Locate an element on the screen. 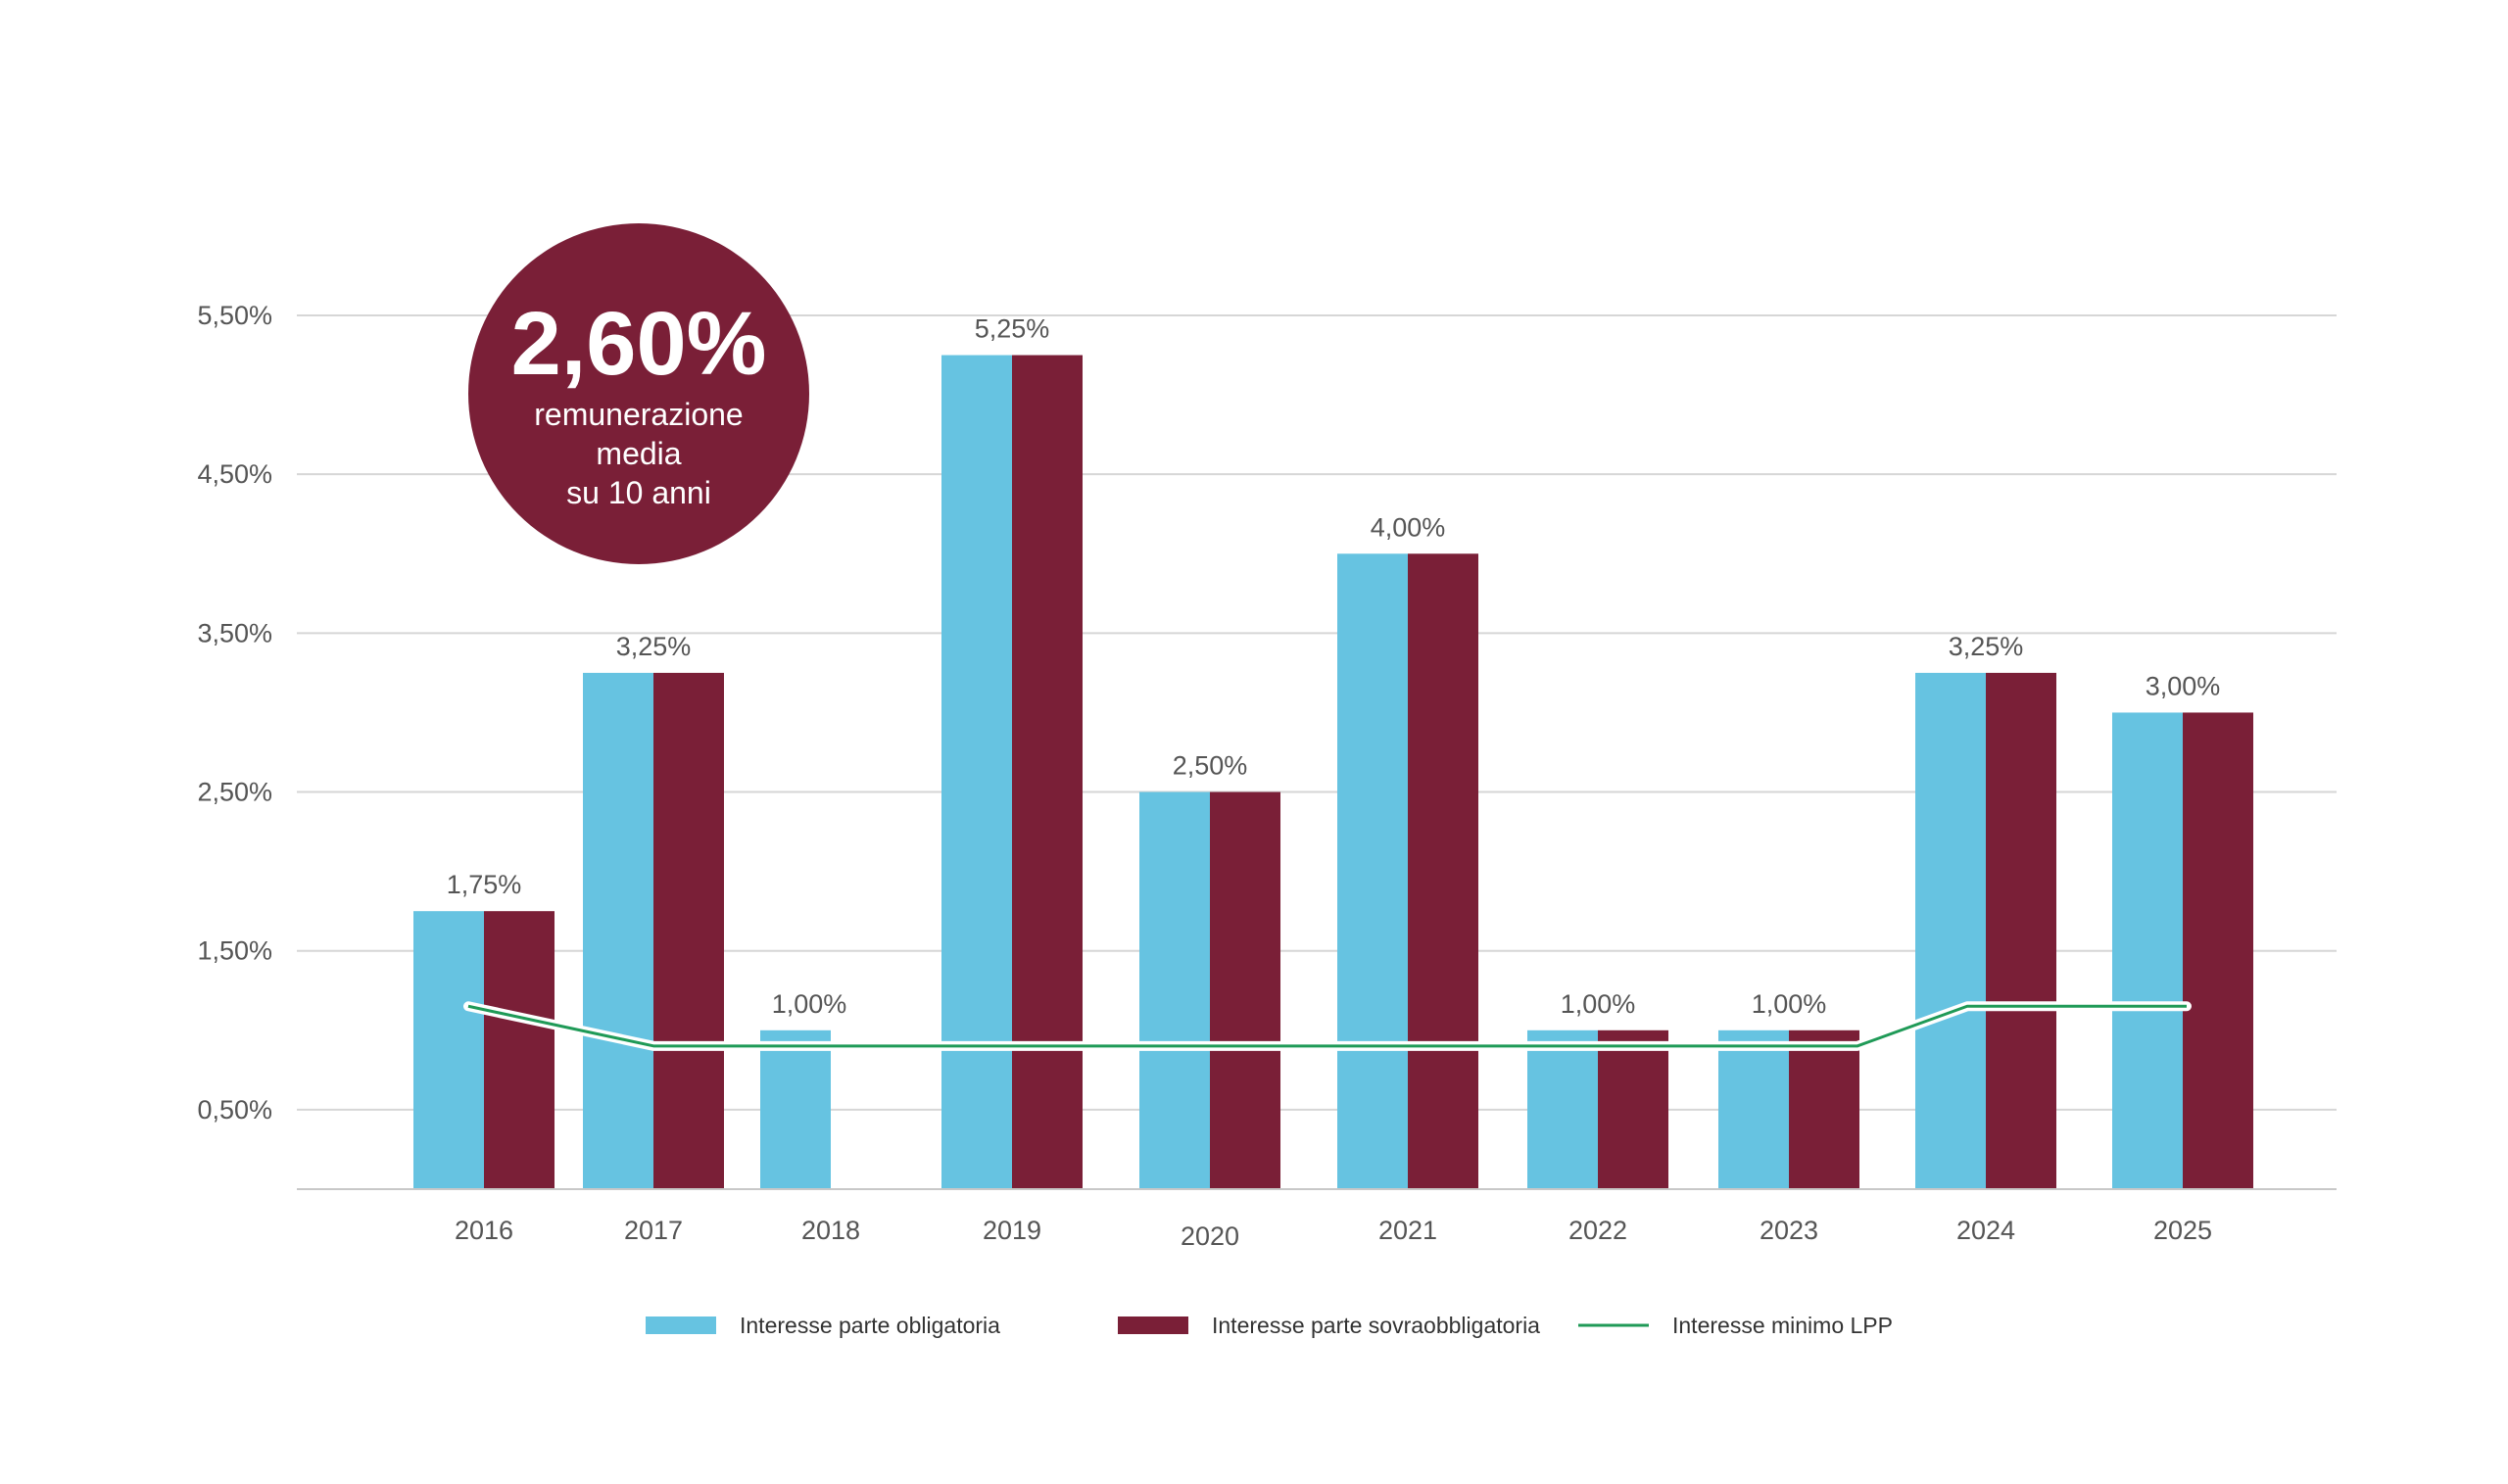 The image size is (2508, 1484). data-label: 4,00% is located at coordinates (1408, 527).